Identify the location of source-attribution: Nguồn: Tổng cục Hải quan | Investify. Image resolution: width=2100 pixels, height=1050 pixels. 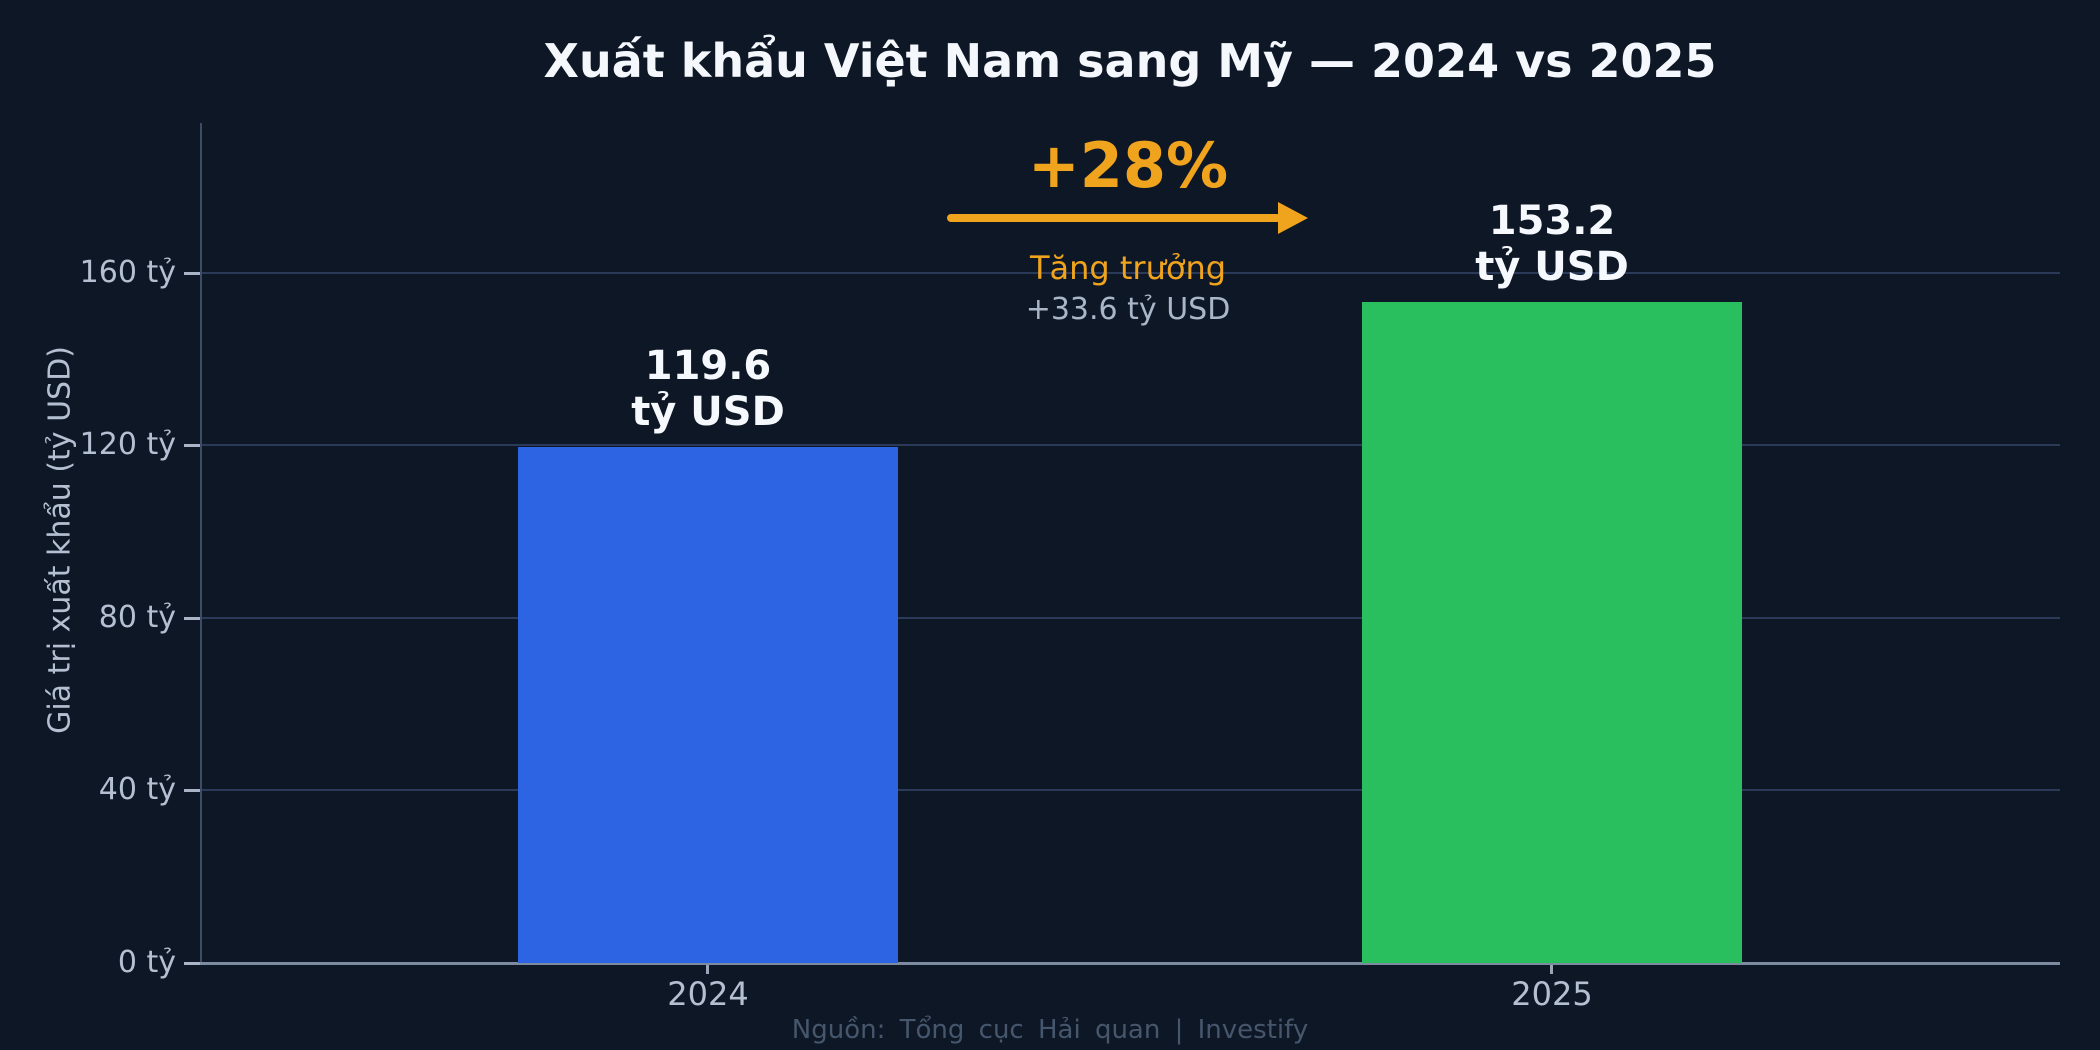
(1050, 1030).